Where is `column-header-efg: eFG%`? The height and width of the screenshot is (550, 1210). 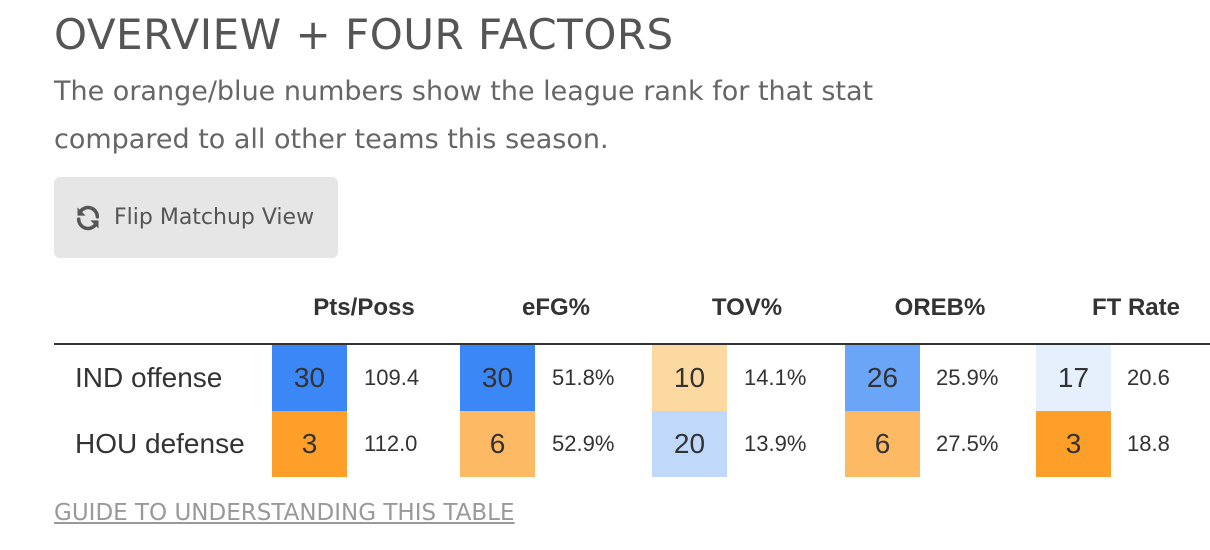 column-header-efg: eFG% is located at coordinates (555, 307).